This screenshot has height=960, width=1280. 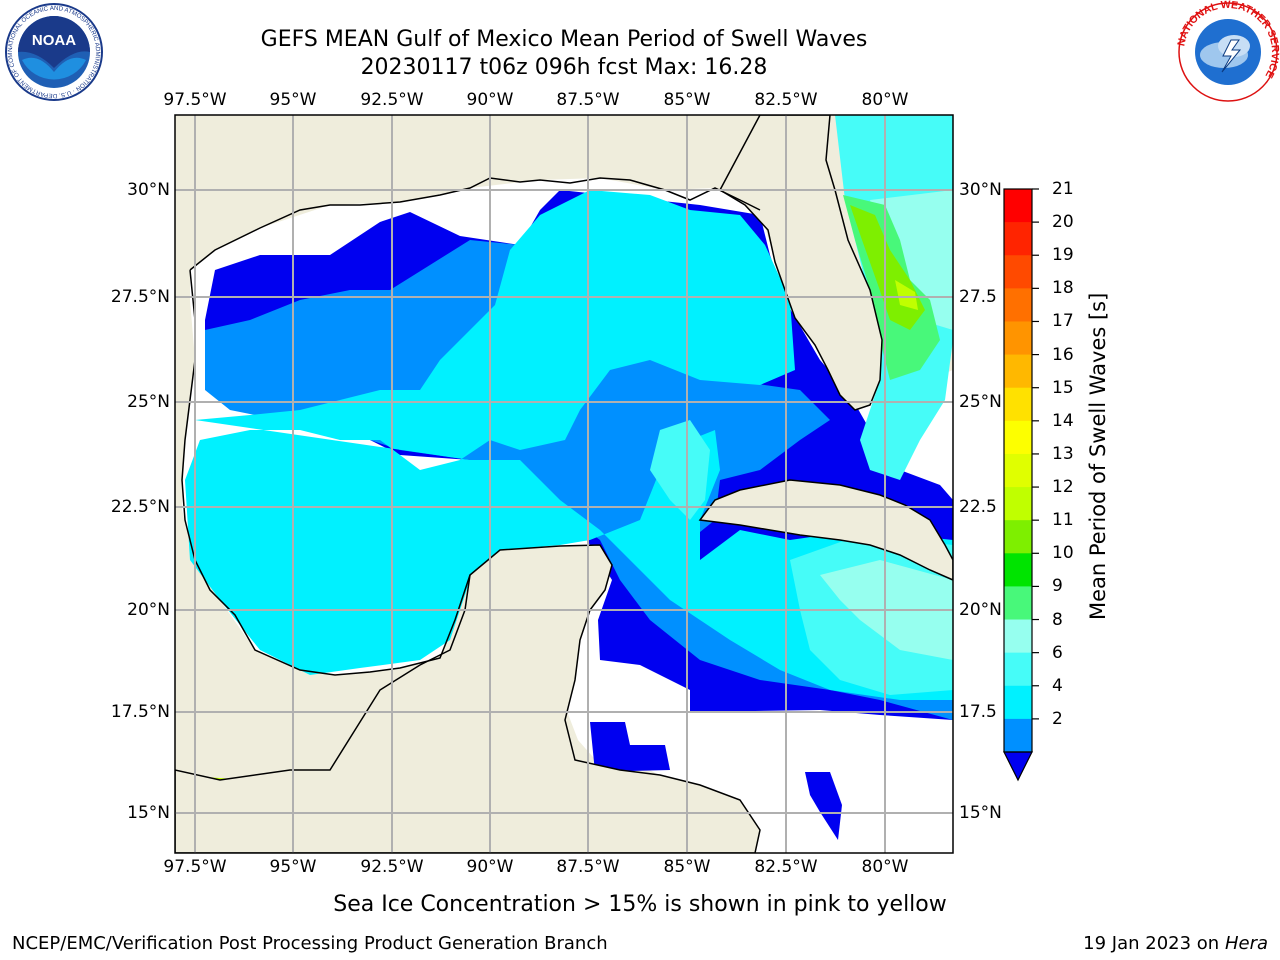 I want to click on lat-tick-right: 15°N, so click(x=980, y=813).